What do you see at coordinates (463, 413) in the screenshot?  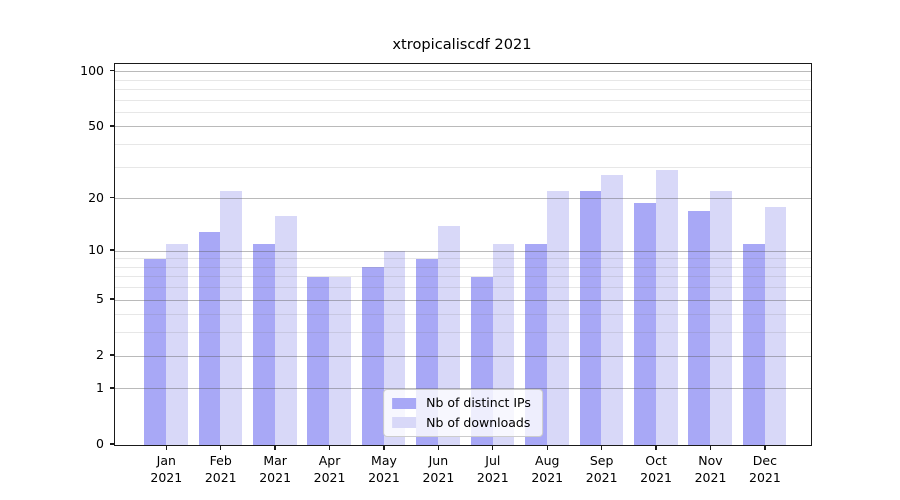 I see `legend: Nb of distinct IPs Nb of downloads` at bounding box center [463, 413].